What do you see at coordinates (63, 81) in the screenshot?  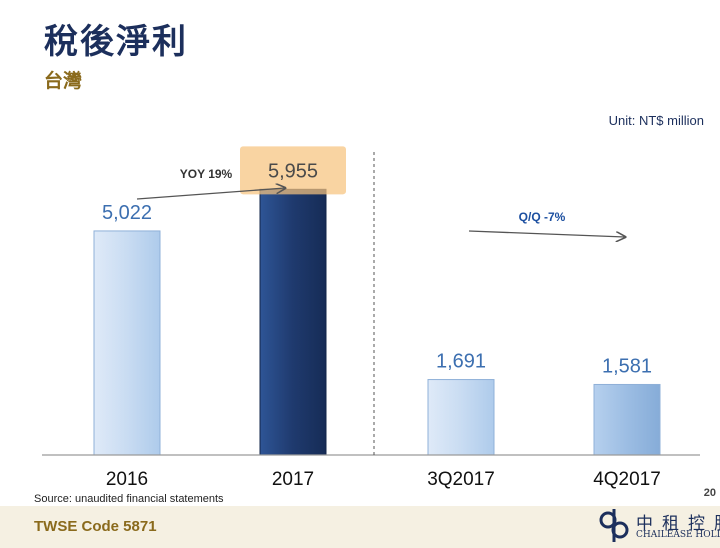 I see `page-subtitle: 台灣` at bounding box center [63, 81].